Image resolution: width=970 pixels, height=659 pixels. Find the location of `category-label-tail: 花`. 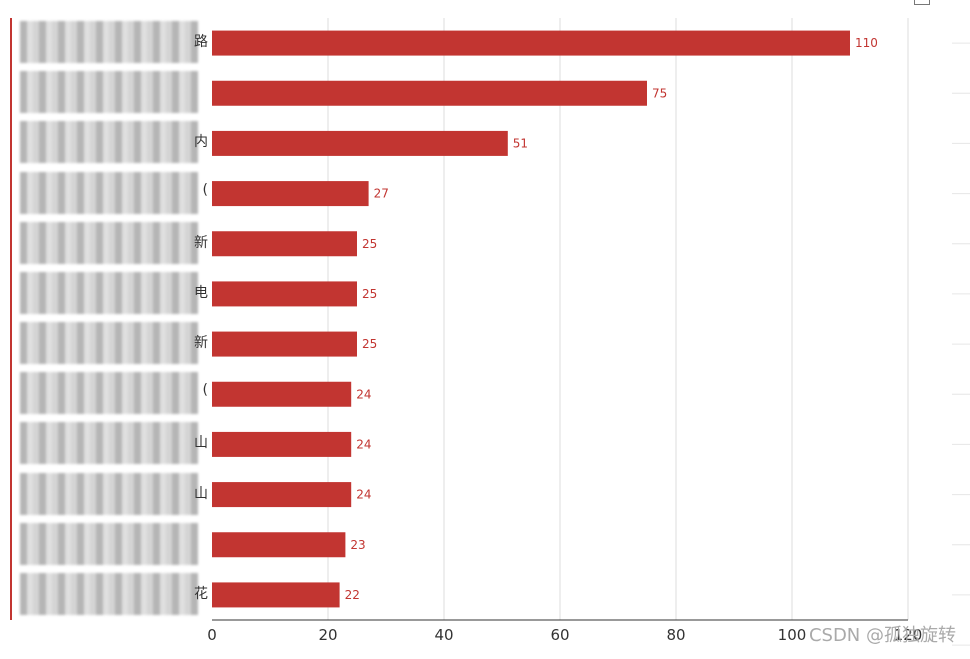

category-label-tail: 花 is located at coordinates (201, 593).